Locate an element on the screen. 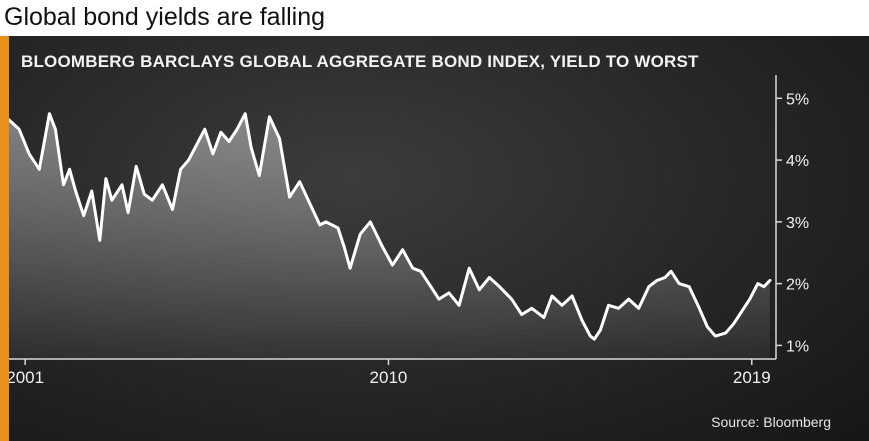  x-tick-label: 2001 is located at coordinates (26, 377).